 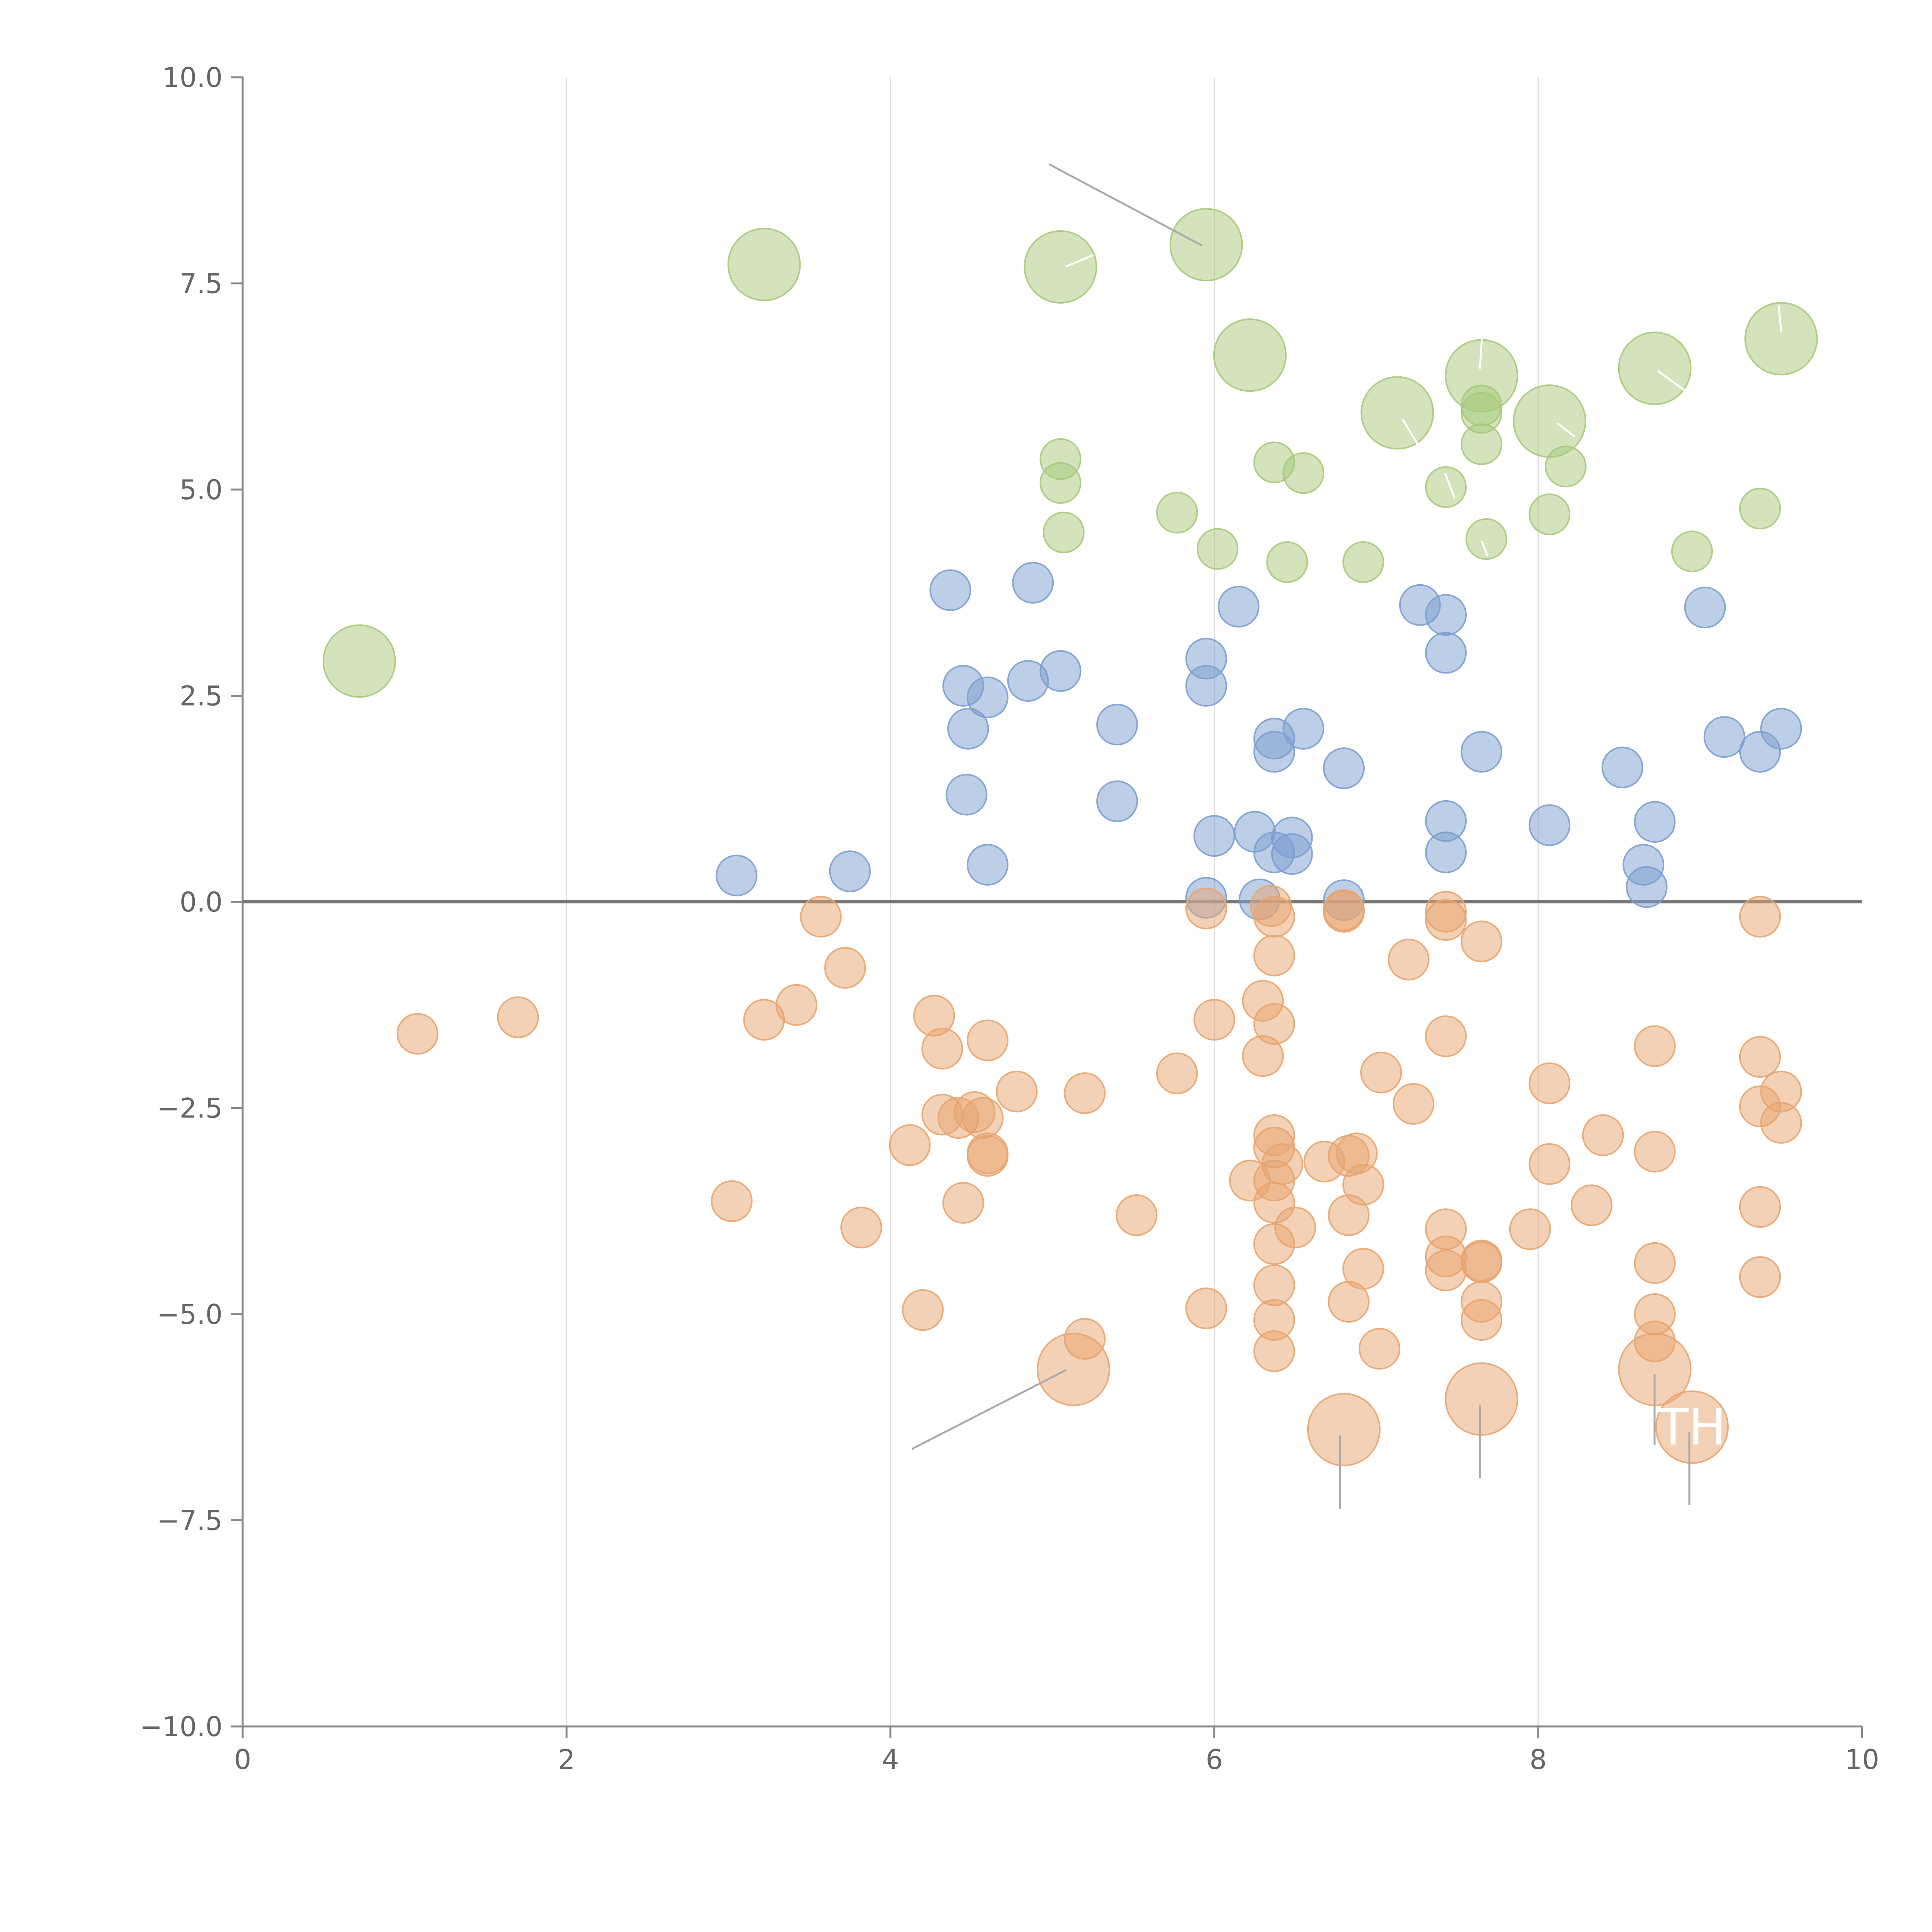 What do you see at coordinates (202, 696) in the screenshot?
I see `y-tick-label: 2.5` at bounding box center [202, 696].